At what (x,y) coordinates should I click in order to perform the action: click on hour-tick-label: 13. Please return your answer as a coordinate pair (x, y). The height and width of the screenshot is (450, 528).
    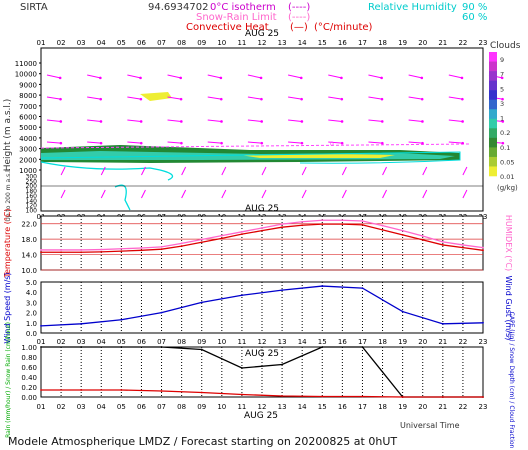
    Looking at the image, I should click on (282, 43).